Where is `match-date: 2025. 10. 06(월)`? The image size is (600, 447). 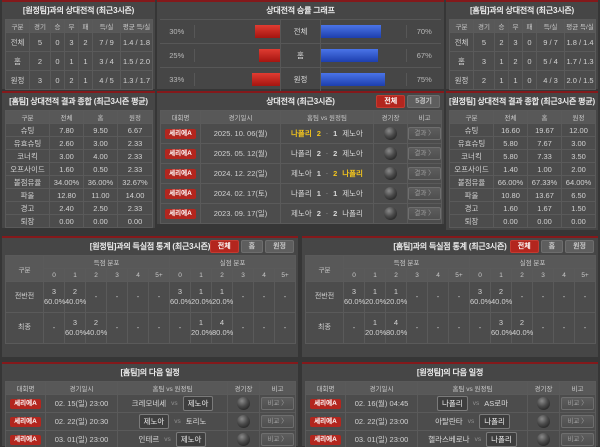
match-date: 2025. 10. 06(월) is located at coordinates (240, 133).